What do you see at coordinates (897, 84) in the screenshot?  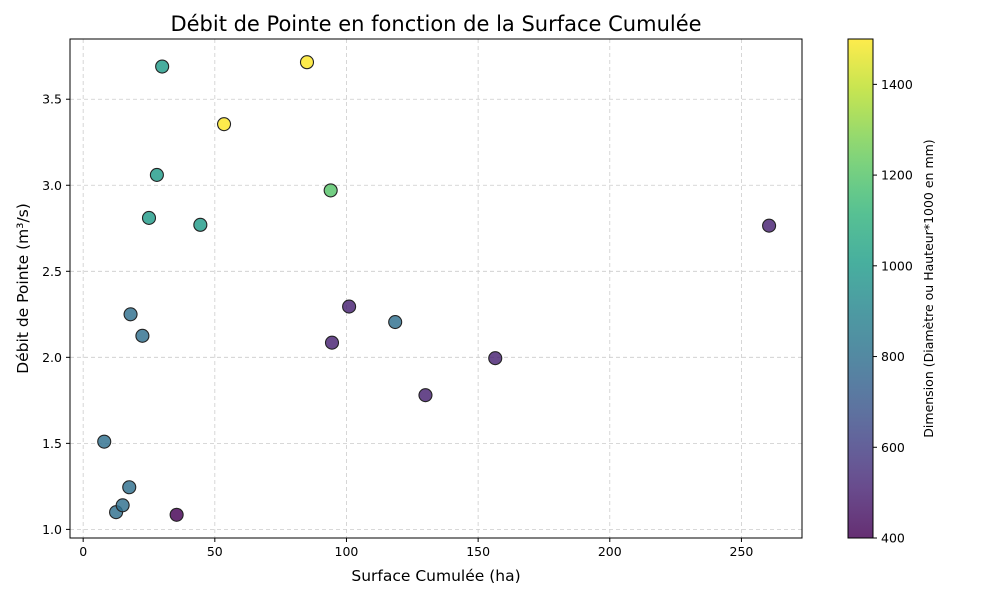 I see `colorbar-tick-label: 1400` at bounding box center [897, 84].